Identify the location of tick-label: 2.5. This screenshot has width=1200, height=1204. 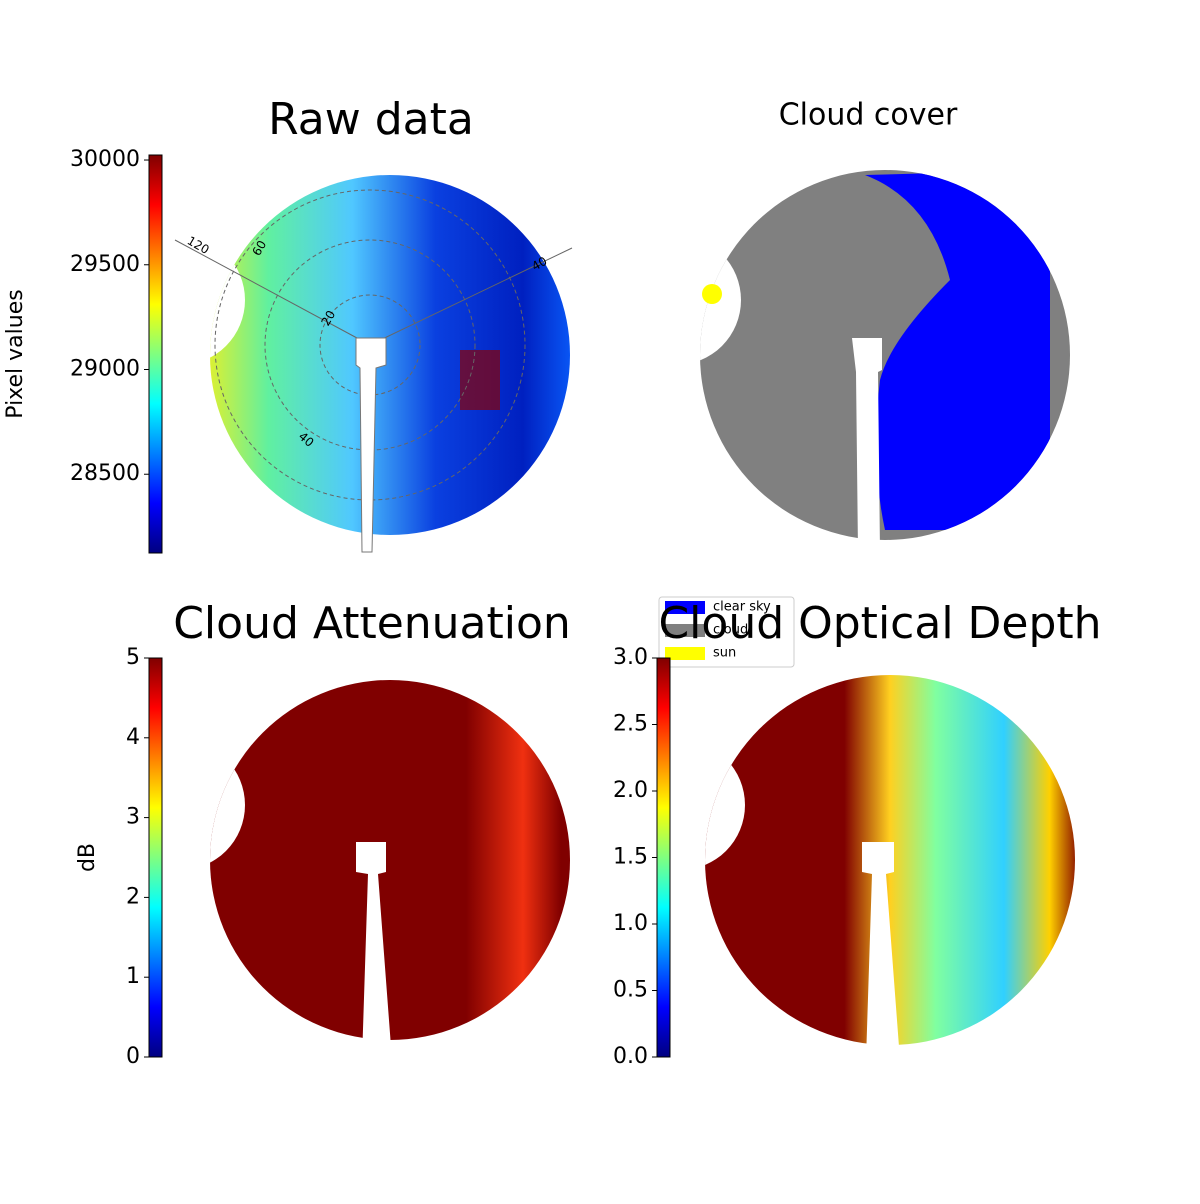
(630, 724).